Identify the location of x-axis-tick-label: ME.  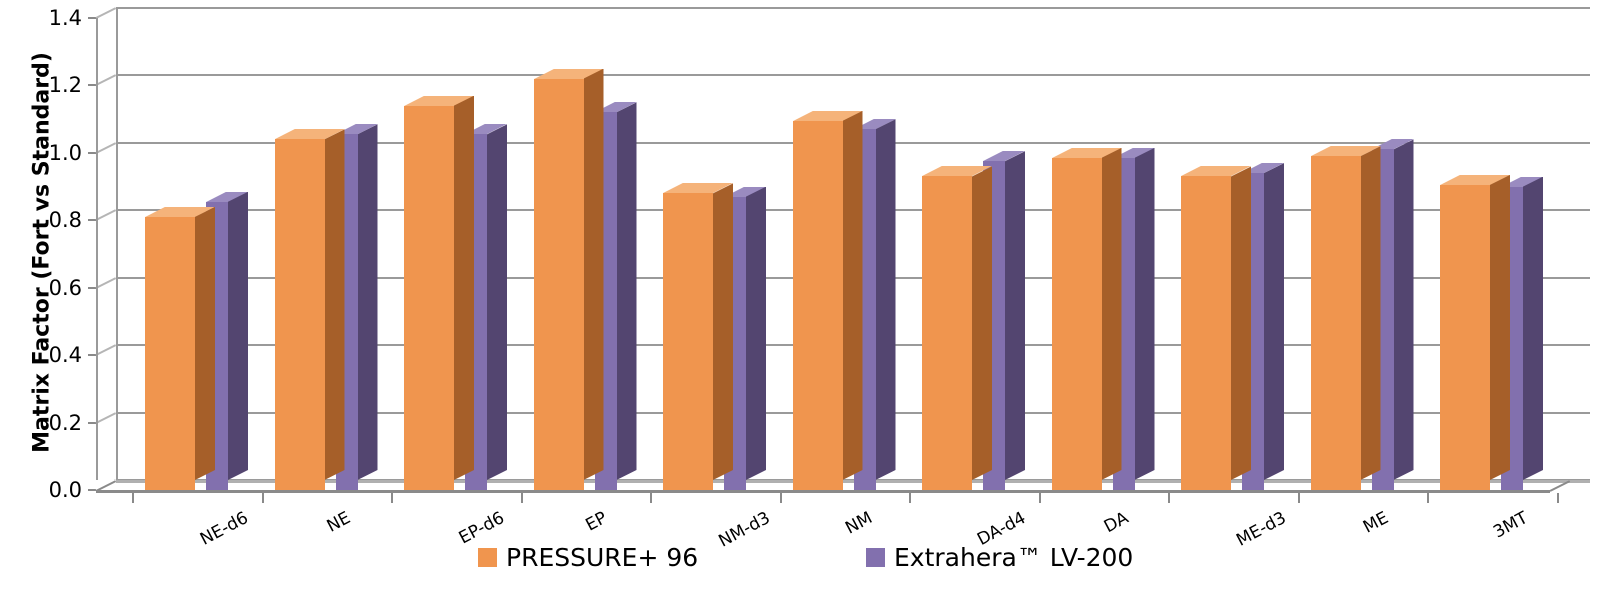
(1375, 523).